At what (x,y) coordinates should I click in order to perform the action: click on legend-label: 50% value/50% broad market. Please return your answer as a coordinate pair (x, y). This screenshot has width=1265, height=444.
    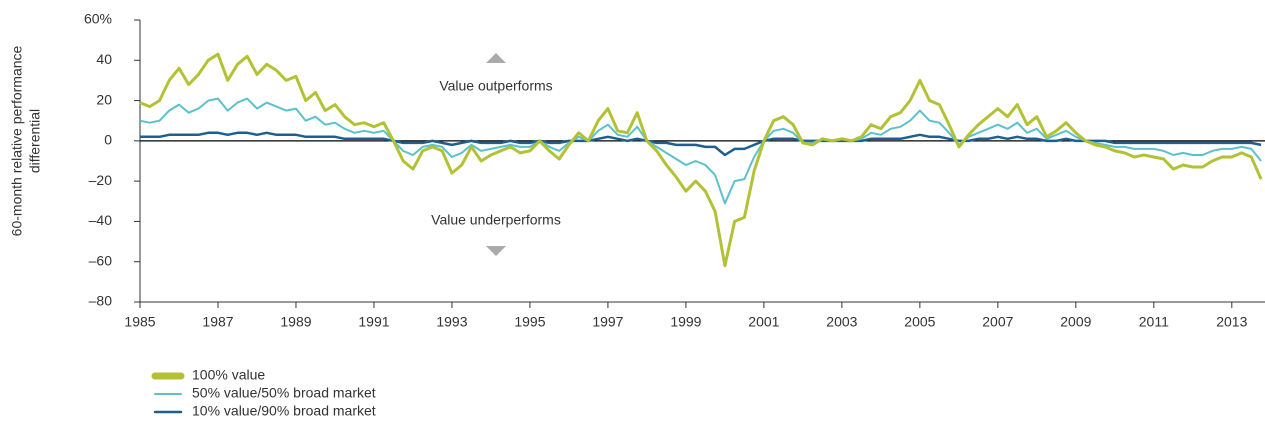
    Looking at the image, I should click on (284, 393).